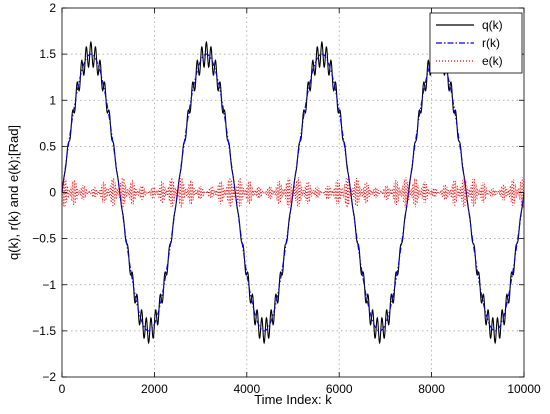 This screenshot has width=550, height=414. Describe the element at coordinates (49, 285) in the screenshot. I see `y-tick-label: −1` at that location.